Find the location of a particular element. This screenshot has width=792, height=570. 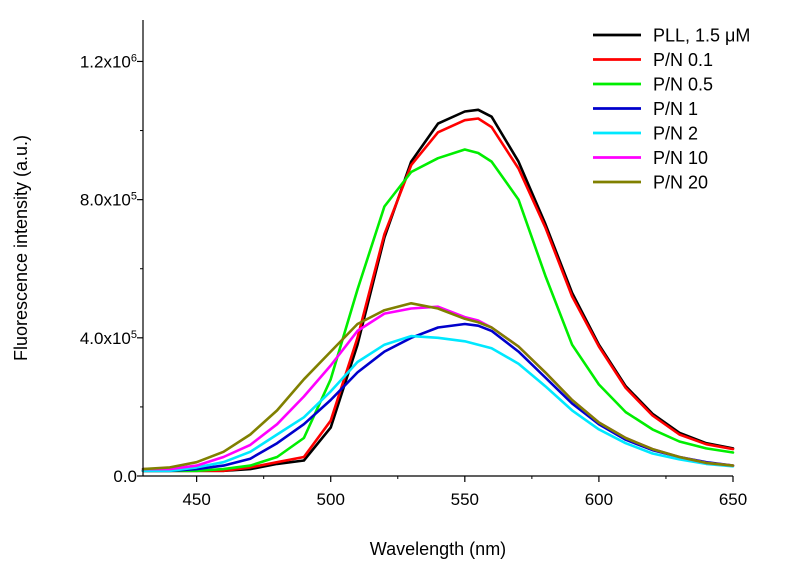

x-tick-label: 450 is located at coordinates (196, 499).